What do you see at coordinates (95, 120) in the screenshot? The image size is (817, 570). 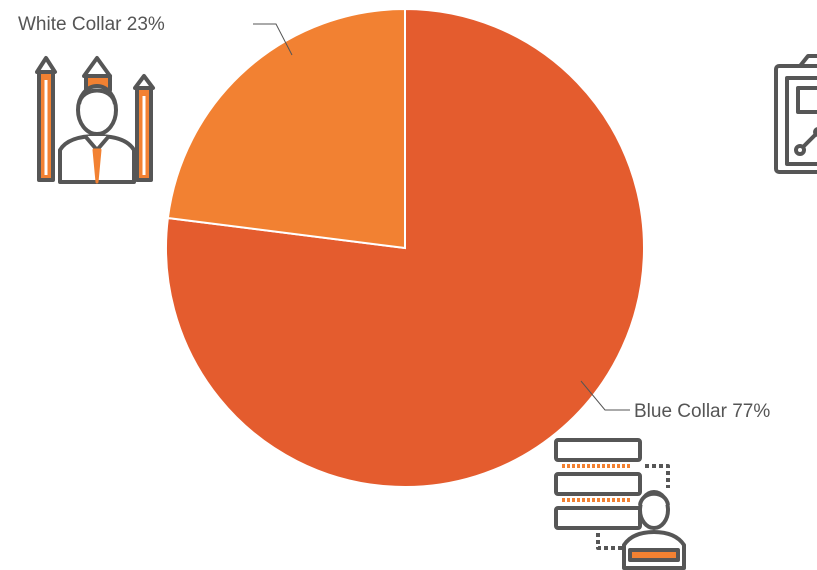 I see `office-worker-icon` at bounding box center [95, 120].